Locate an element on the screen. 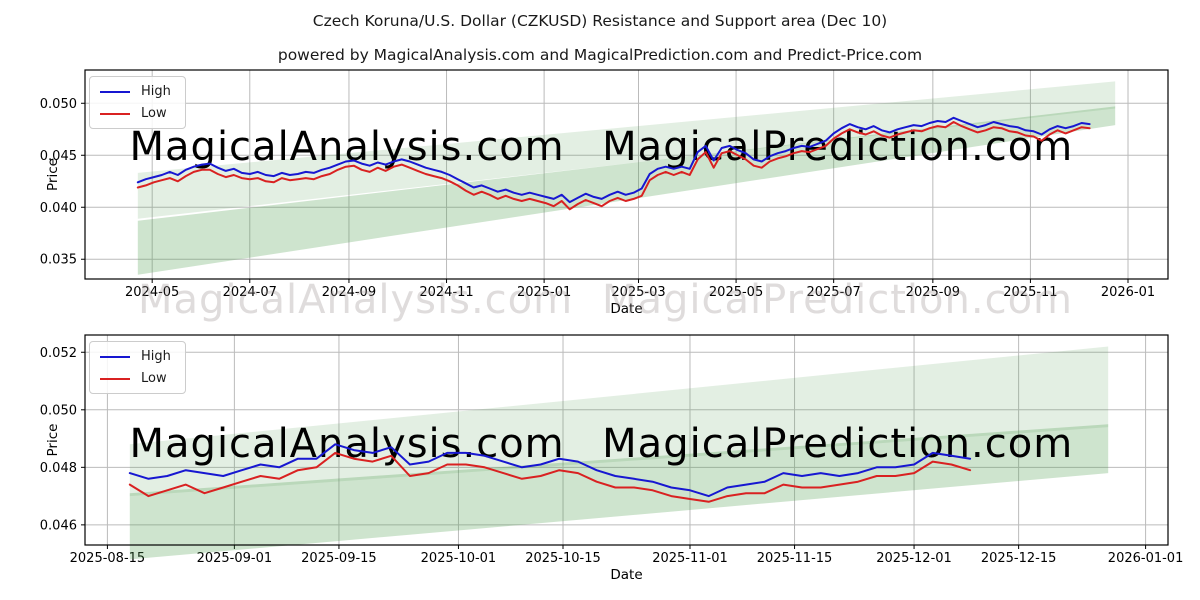 The image size is (1200, 600). x-tick-label: 2024-09 is located at coordinates (349, 292).